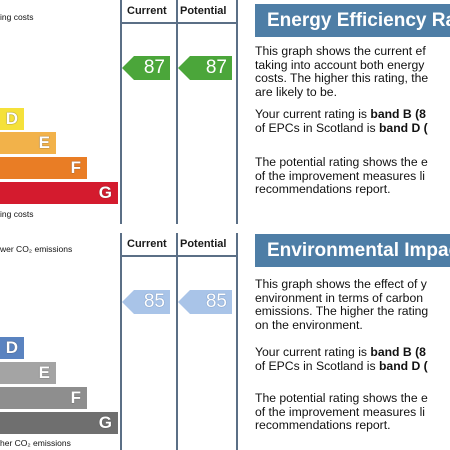 Image resolution: width=450 pixels, height=450 pixels. What do you see at coordinates (35, 443) in the screenshot?
I see `chart-bottom-label: her CO₂ emissions` at bounding box center [35, 443].